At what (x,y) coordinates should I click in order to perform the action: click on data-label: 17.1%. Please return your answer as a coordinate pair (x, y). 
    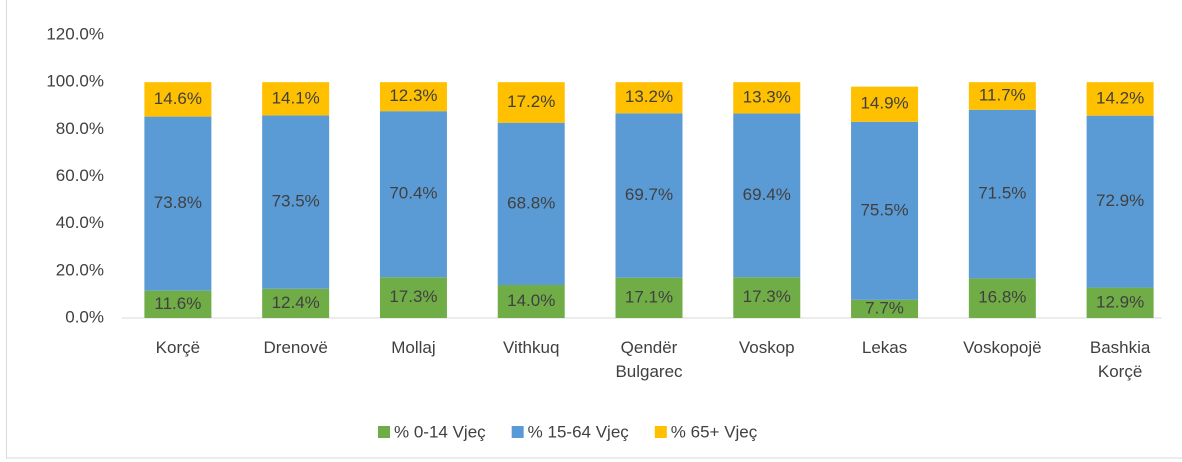
    Looking at the image, I should click on (649, 296).